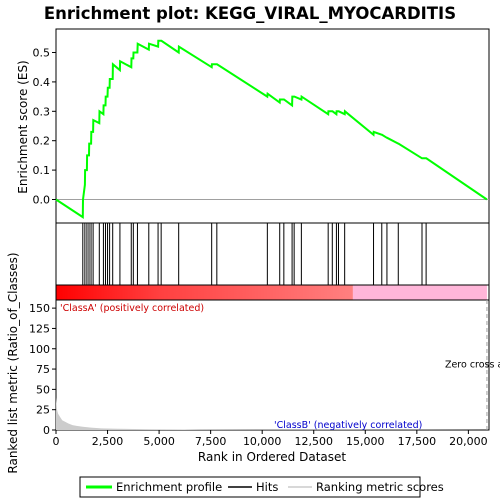 Image resolution: width=500 pixels, height=500 pixels. Describe the element at coordinates (13, 362) in the screenshot. I see `metric-y-axis-label: Ranked list metric (Ratio_of_Classes)` at that location.